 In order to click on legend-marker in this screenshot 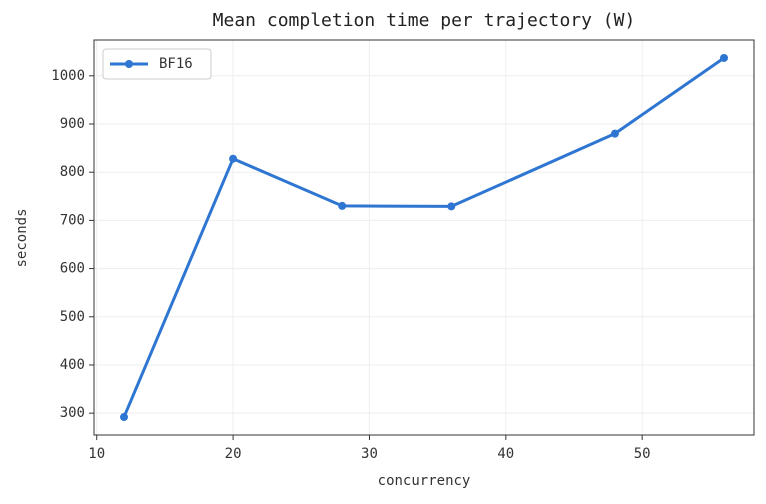, I will do `click(129, 64)`.